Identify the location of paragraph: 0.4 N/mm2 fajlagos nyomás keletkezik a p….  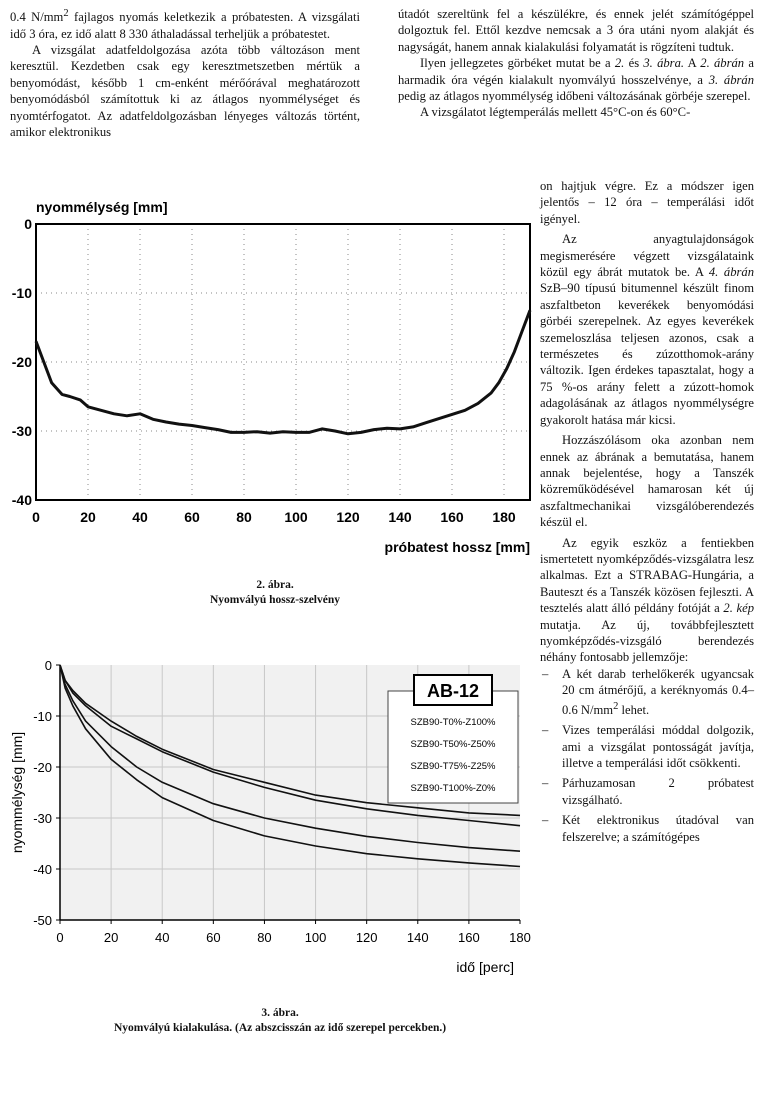
(185, 24).